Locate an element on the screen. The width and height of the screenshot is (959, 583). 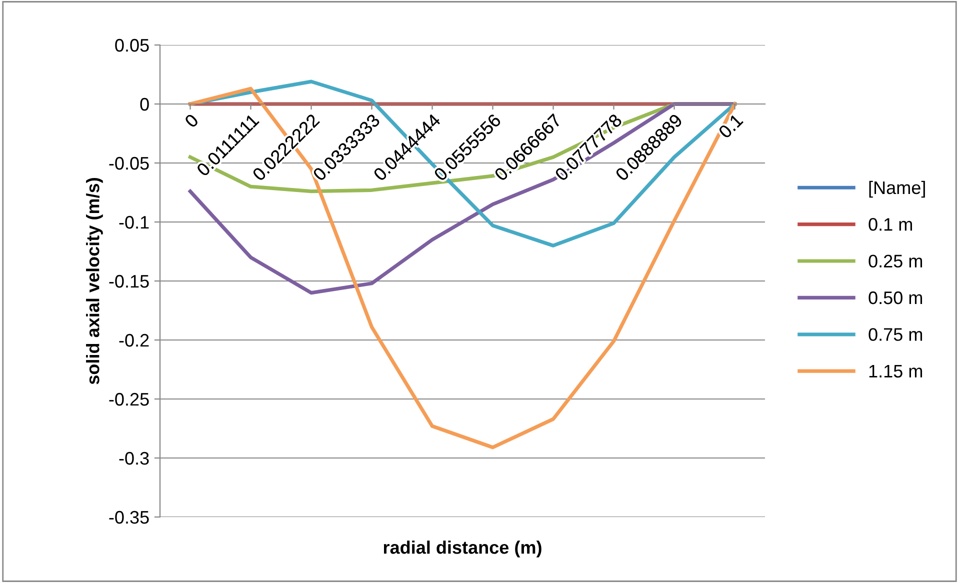
x-axis-title: radial distance (m) is located at coordinates (463, 549).